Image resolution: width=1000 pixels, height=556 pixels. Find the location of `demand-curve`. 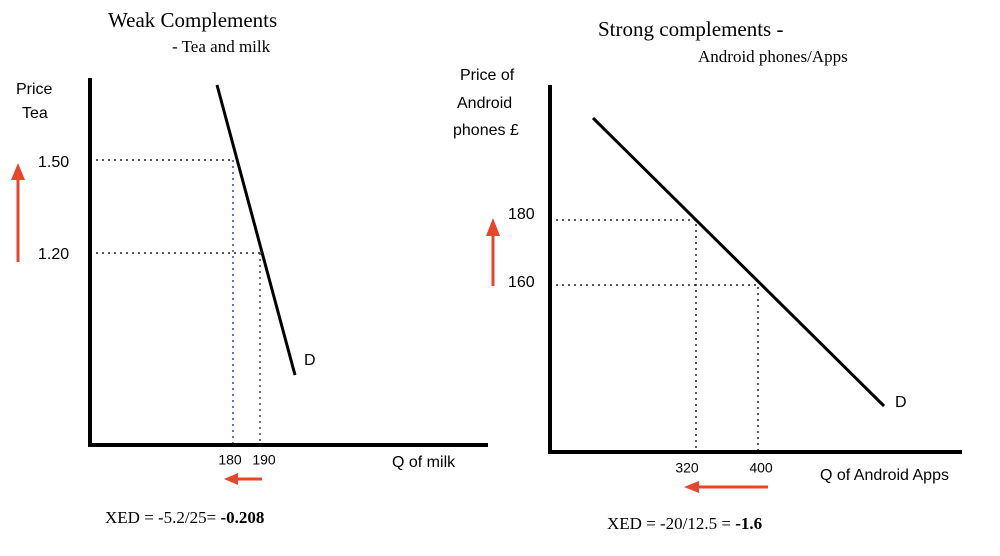

demand-curve is located at coordinates (256, 230).